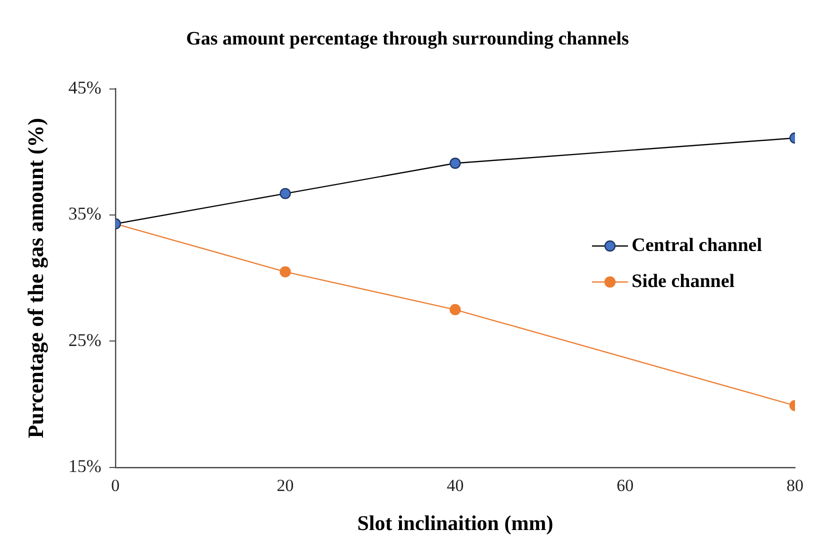  I want to click on x-tick-label: 60, so click(625, 486).